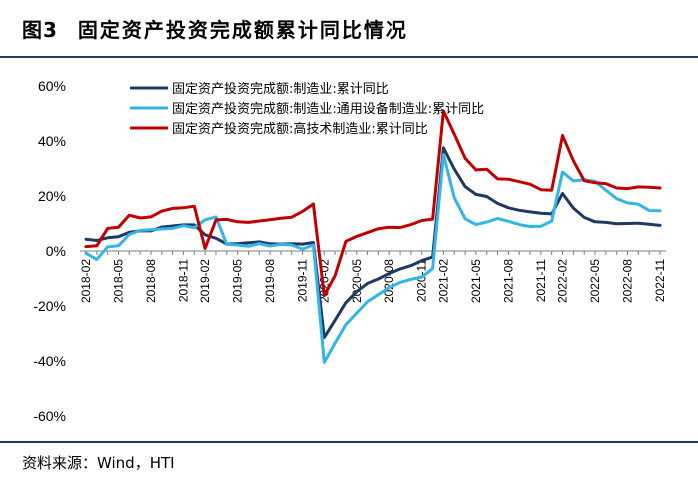  Describe the element at coordinates (443, 281) in the screenshot. I see `x-tick-label: 2021-02` at that location.